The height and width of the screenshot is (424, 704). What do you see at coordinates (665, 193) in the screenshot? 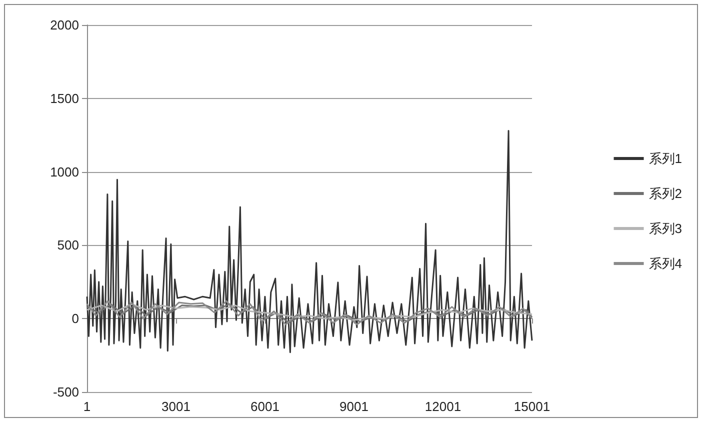
I see `legend-label: 系列2` at bounding box center [665, 193].